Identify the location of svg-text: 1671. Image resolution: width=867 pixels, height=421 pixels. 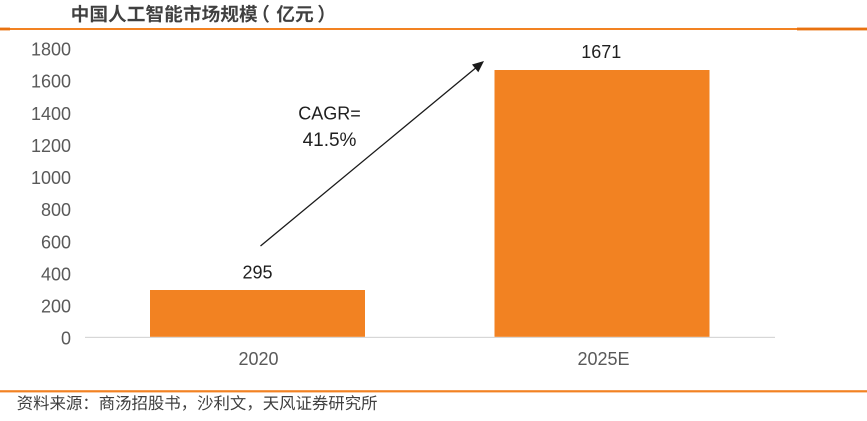
(601, 52).